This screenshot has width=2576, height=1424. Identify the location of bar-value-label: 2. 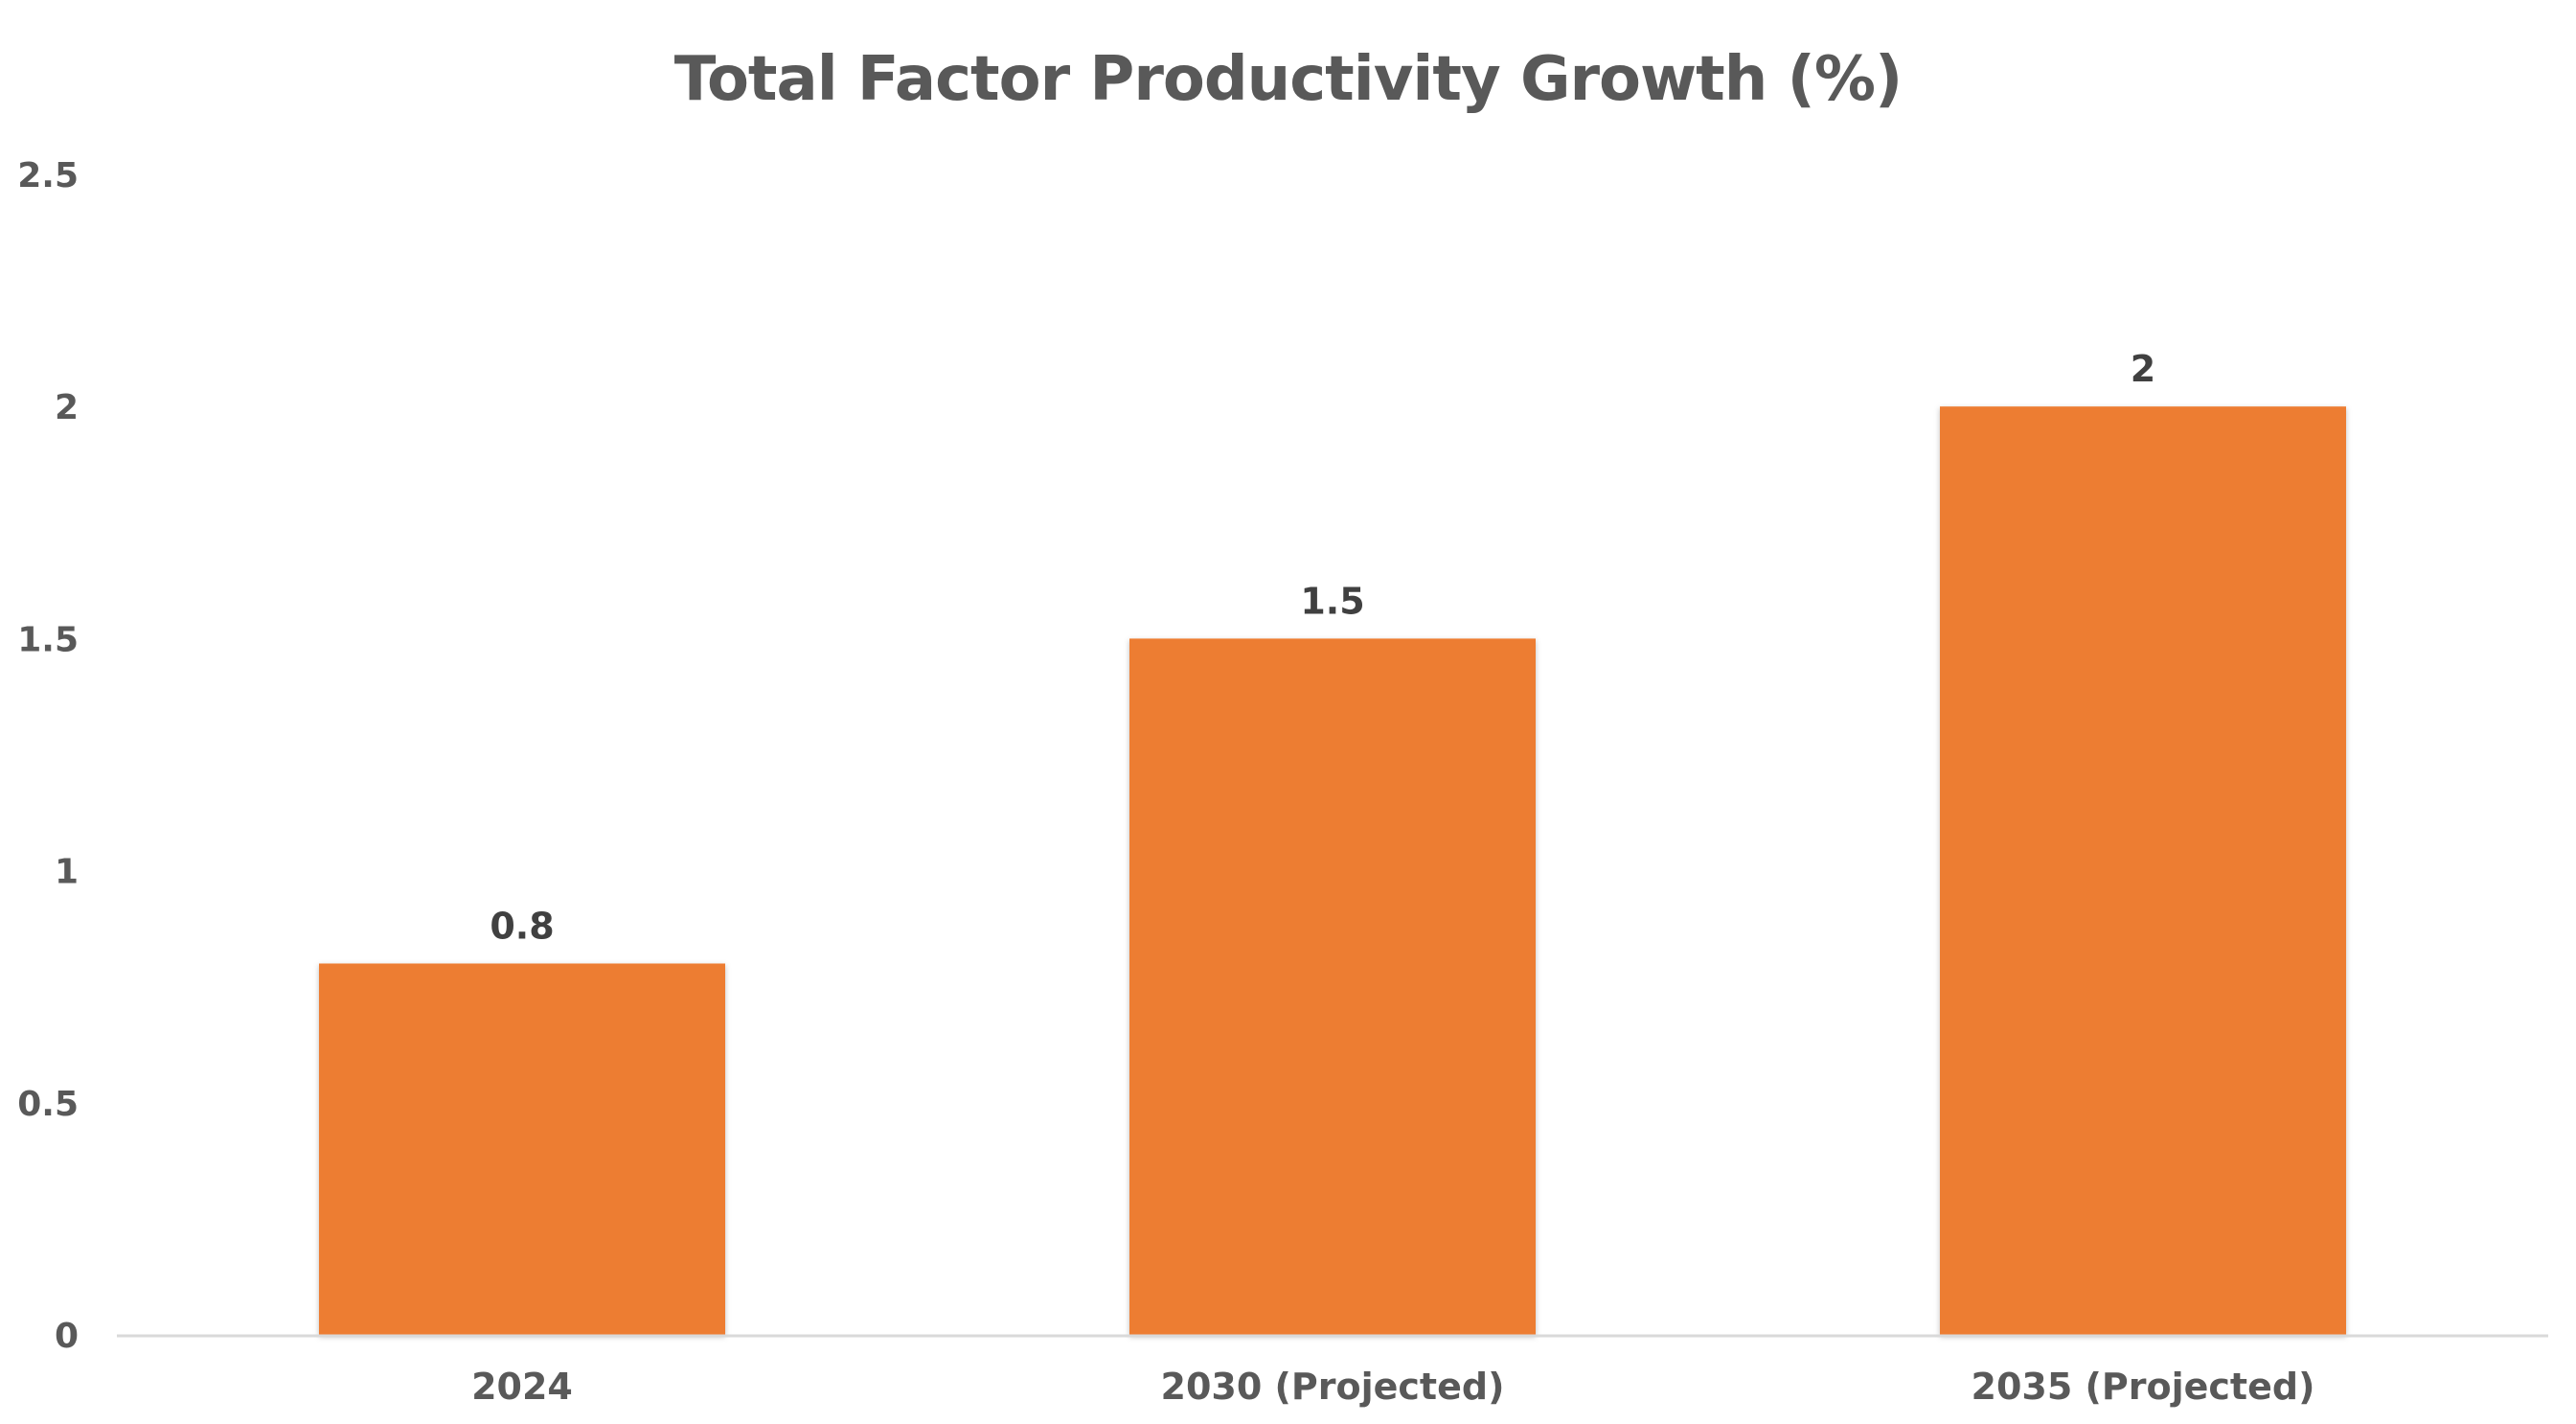
(2143, 369).